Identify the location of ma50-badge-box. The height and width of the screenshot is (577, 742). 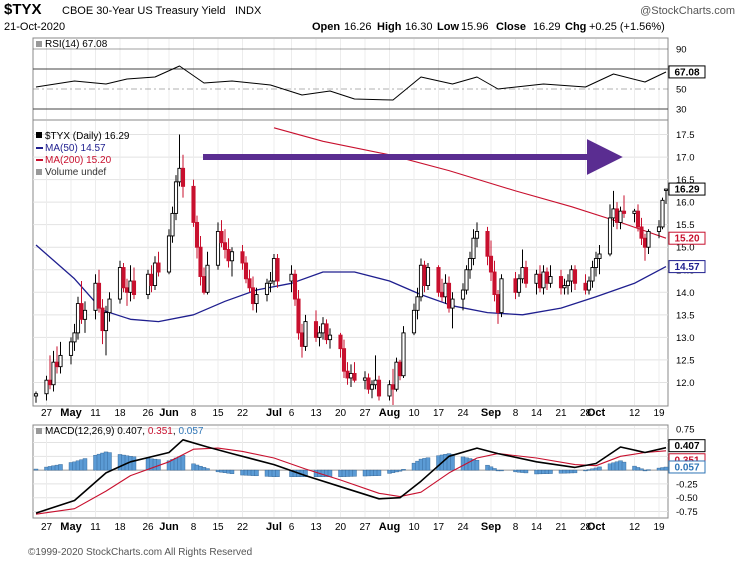
(687, 267).